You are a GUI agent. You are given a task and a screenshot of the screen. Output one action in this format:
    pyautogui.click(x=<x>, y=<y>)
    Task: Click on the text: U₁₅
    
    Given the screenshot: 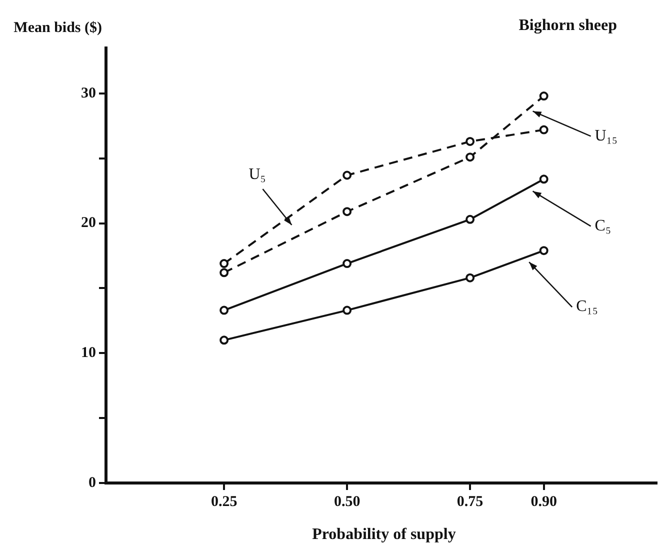 What is the action you would take?
    pyautogui.click(x=606, y=135)
    